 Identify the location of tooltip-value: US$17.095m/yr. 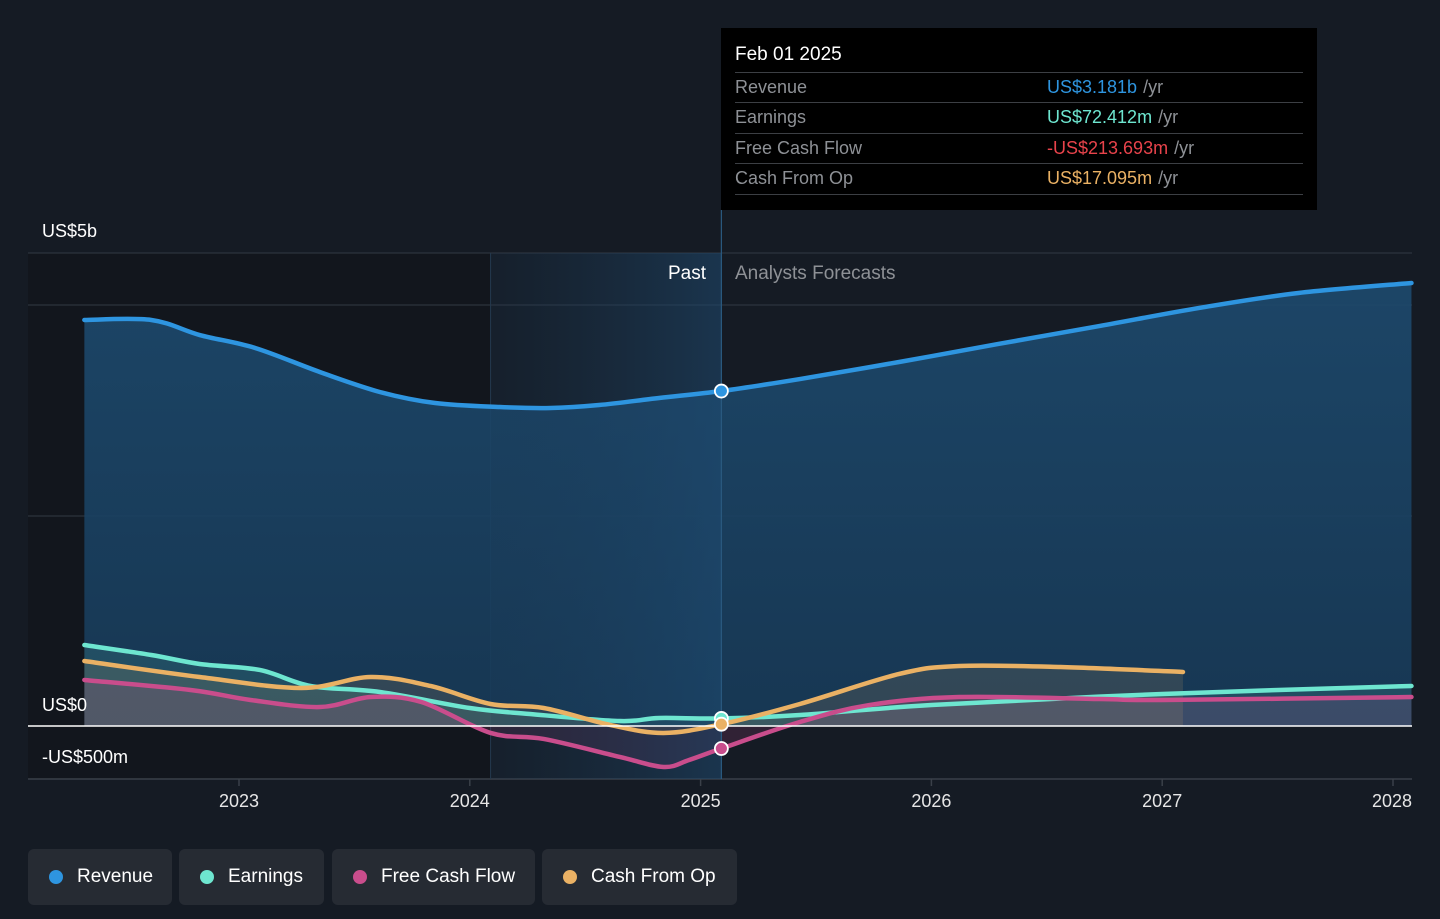
(1112, 178).